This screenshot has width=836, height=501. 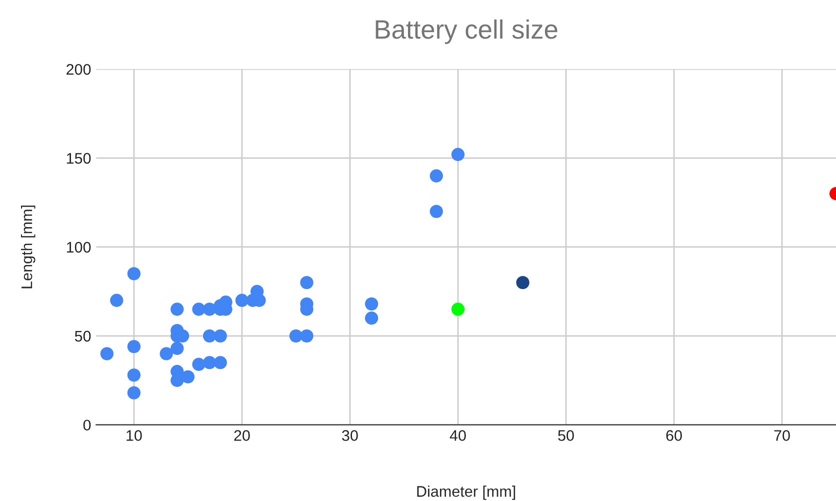 I want to click on y-tick-label: 50, so click(x=82, y=336).